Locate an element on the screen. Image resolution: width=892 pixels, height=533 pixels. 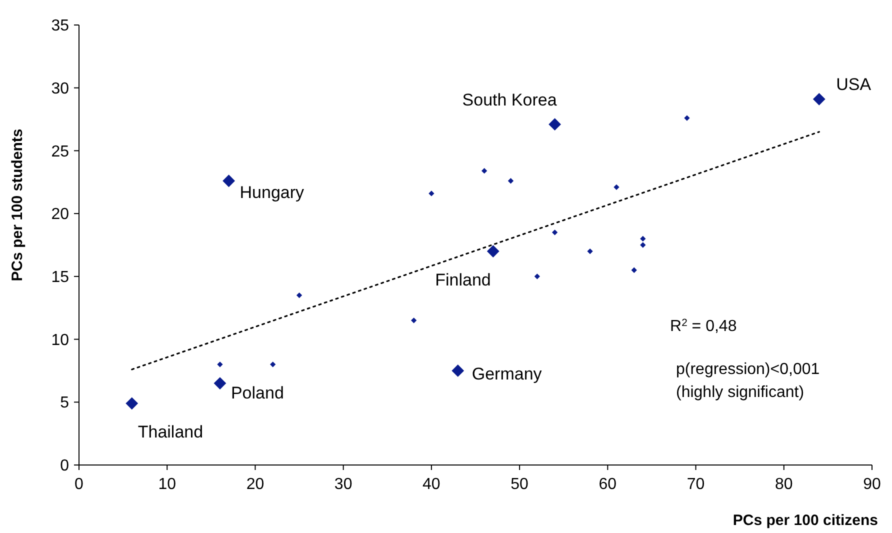
x-tick-label: 40 is located at coordinates (431, 484).